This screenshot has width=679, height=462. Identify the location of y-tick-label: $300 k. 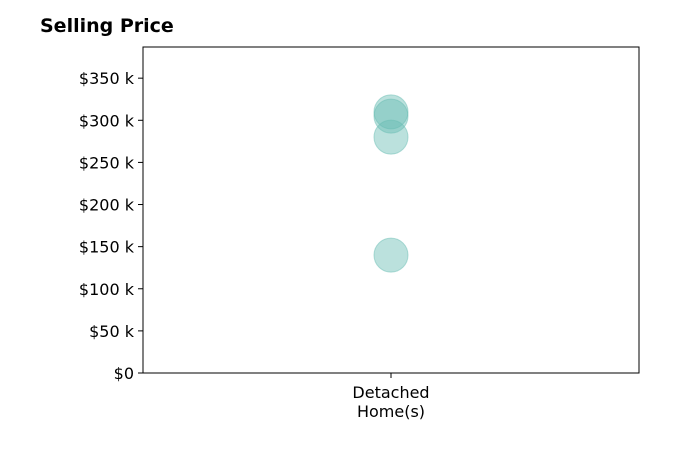
(107, 120).